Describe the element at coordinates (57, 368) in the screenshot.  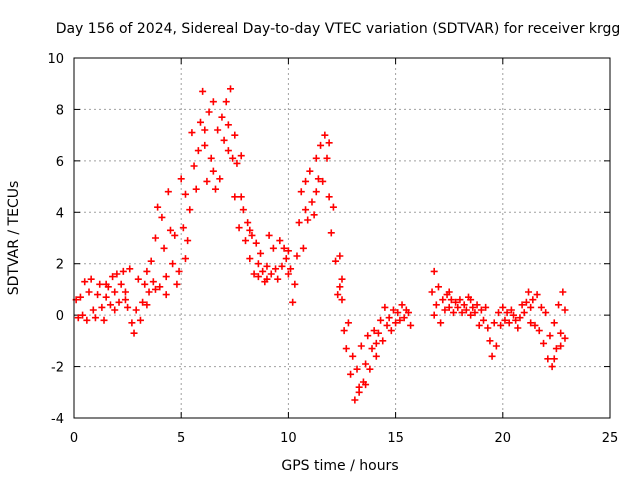
I see `y-tick-label: -2` at that location.